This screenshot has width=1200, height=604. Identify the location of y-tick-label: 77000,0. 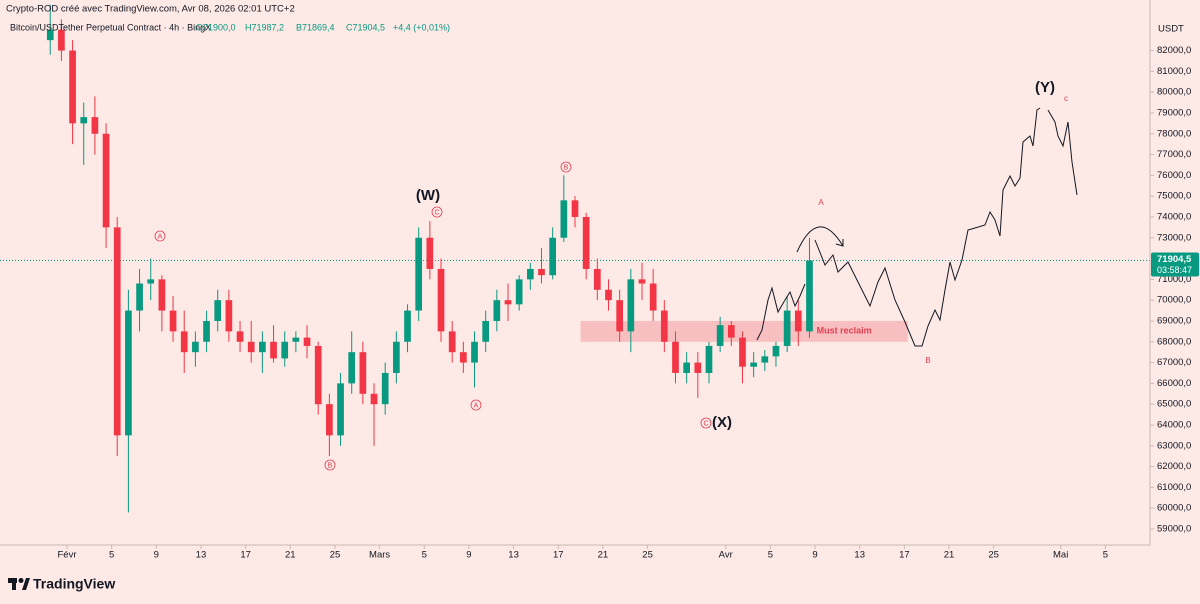
(1174, 154).